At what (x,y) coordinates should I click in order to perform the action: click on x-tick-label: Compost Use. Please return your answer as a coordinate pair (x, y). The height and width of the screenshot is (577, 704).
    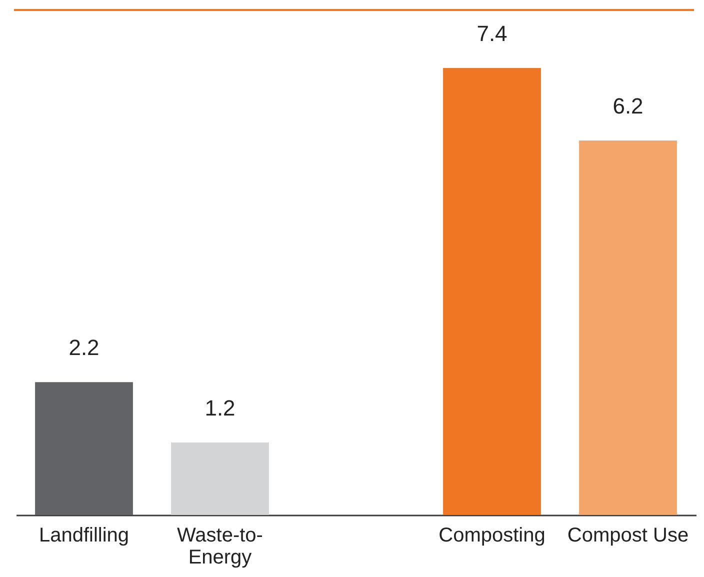
    Looking at the image, I should click on (628, 535).